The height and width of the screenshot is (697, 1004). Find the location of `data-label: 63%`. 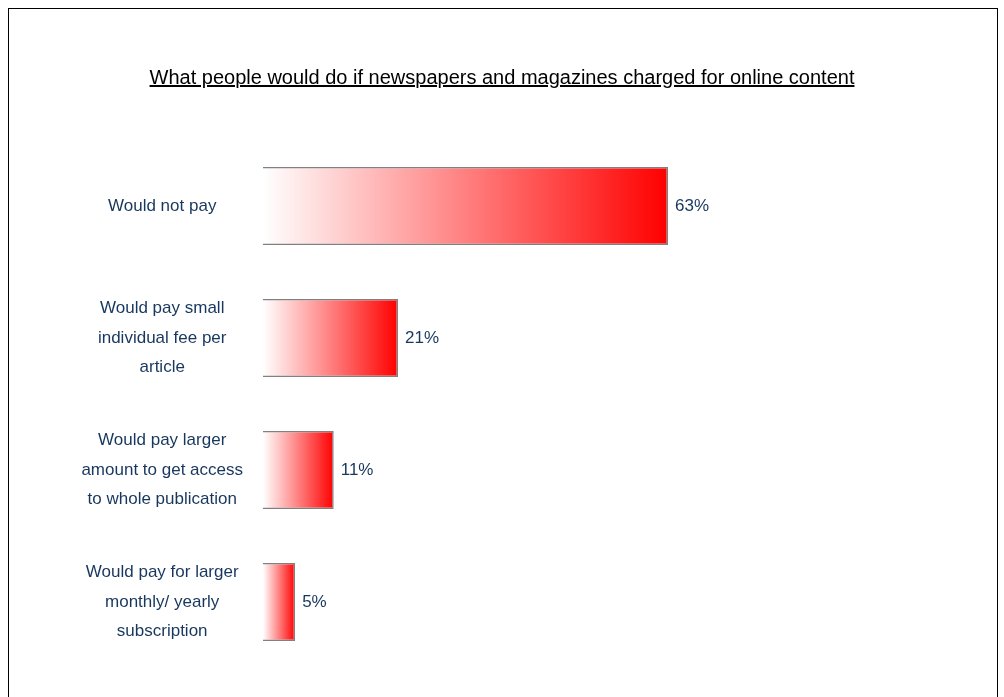

data-label: 63% is located at coordinates (692, 205).